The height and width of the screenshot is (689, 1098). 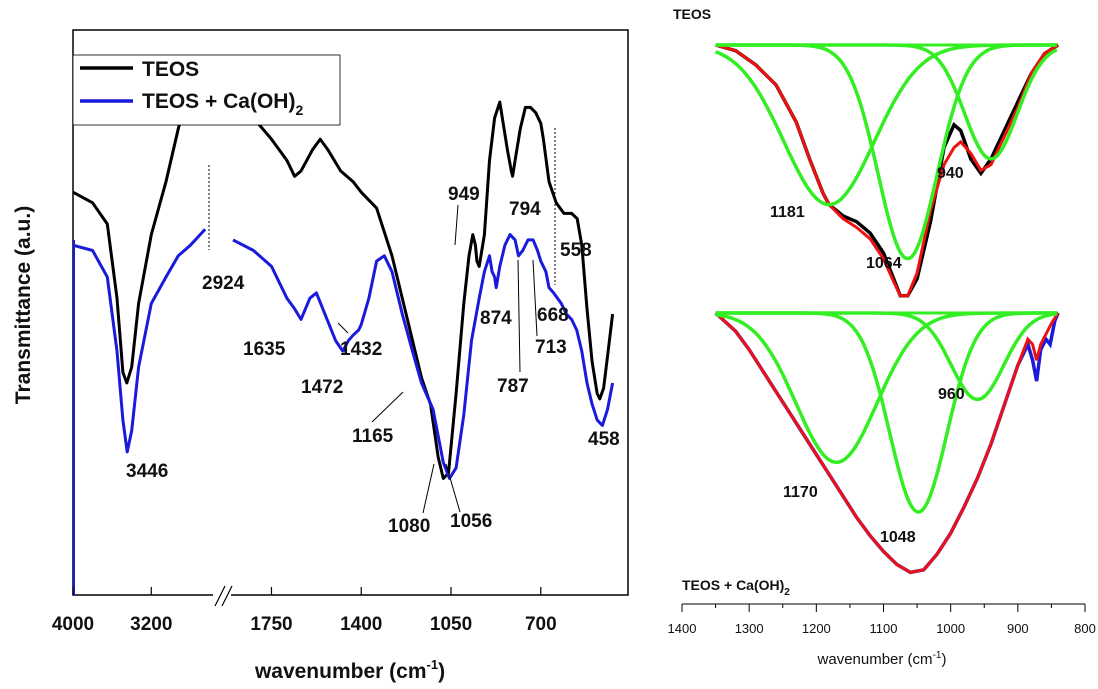 What do you see at coordinates (950, 173) in the screenshot?
I see `rt-peak-label-940: 940` at bounding box center [950, 173].